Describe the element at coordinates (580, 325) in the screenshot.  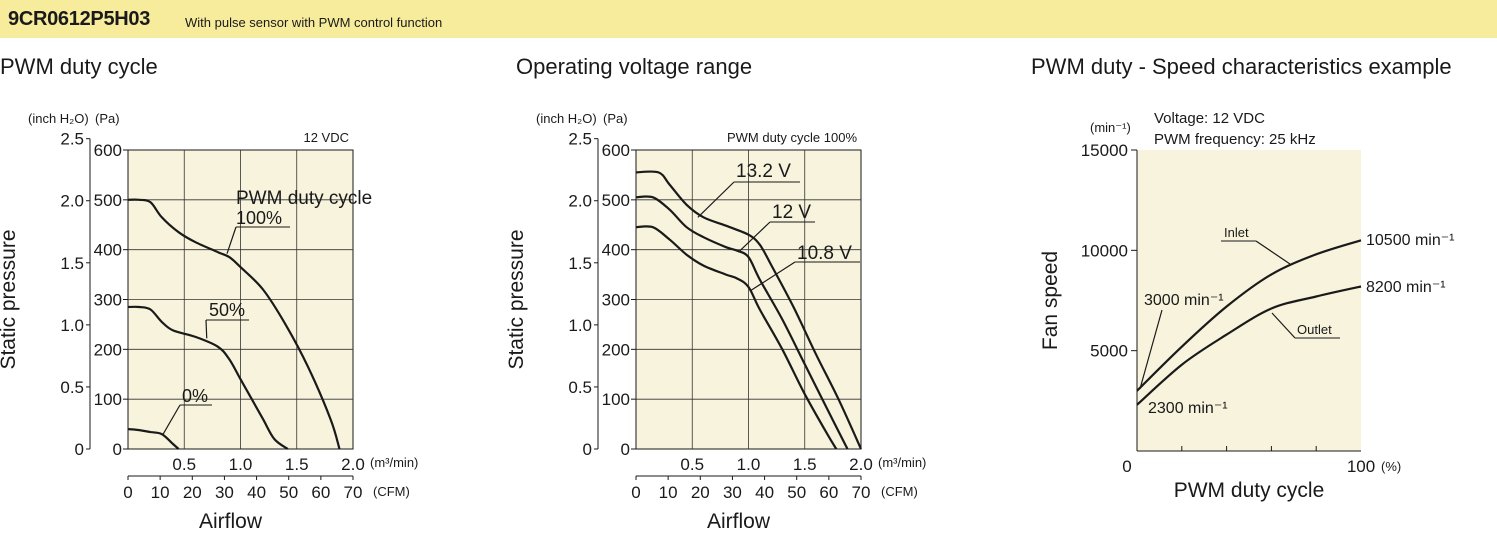
I see `chart2-tick-label-inch: 1.0` at that location.